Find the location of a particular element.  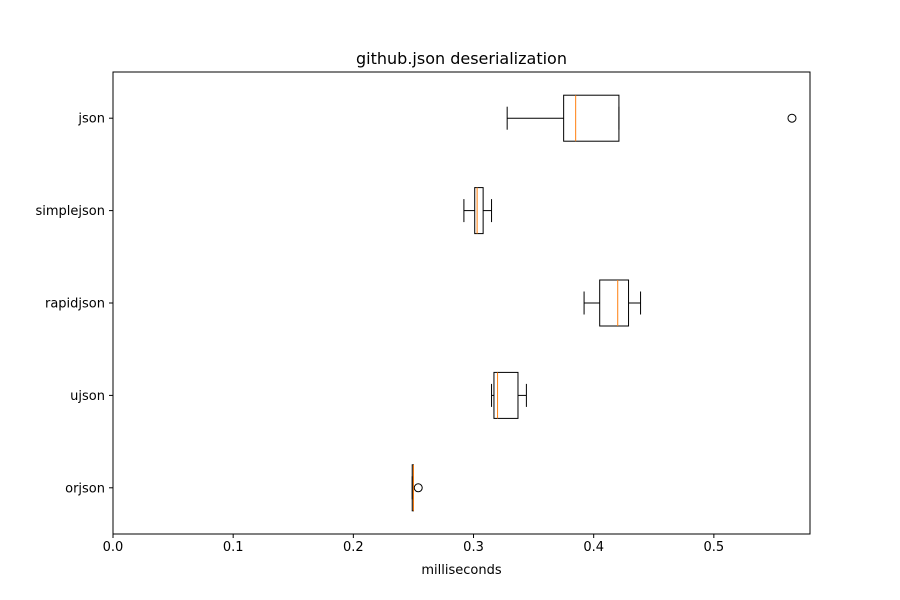

x-tick-label: 0.0 is located at coordinates (113, 547).